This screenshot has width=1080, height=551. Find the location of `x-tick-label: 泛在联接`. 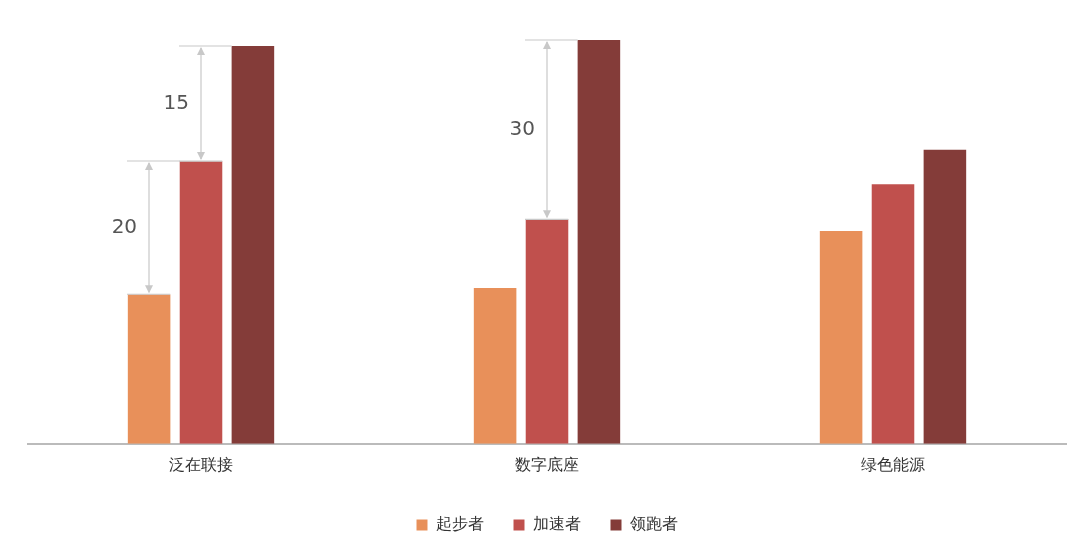

x-tick-label: 泛在联接 is located at coordinates (201, 464).